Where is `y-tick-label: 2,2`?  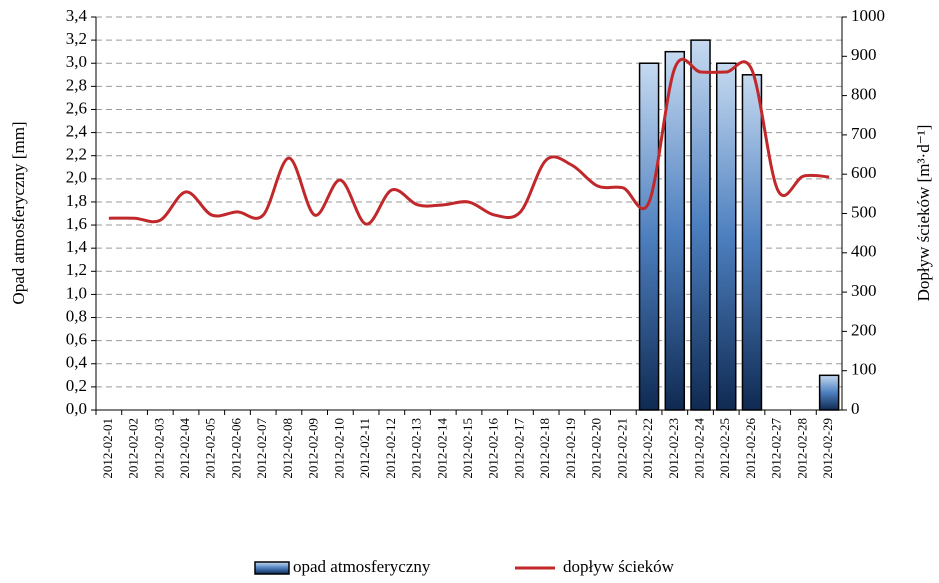 y-tick-label: 2,2 is located at coordinates (76, 154).